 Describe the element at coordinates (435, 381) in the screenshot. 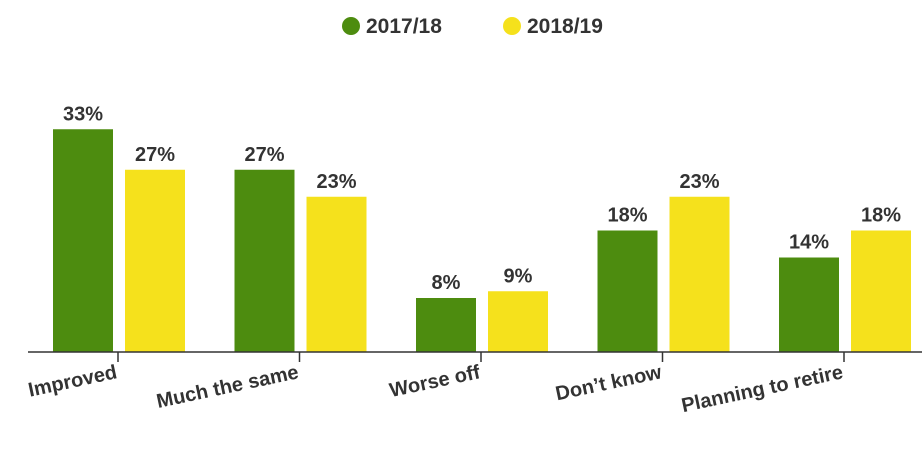

I see `category-label-2: Worse off` at that location.